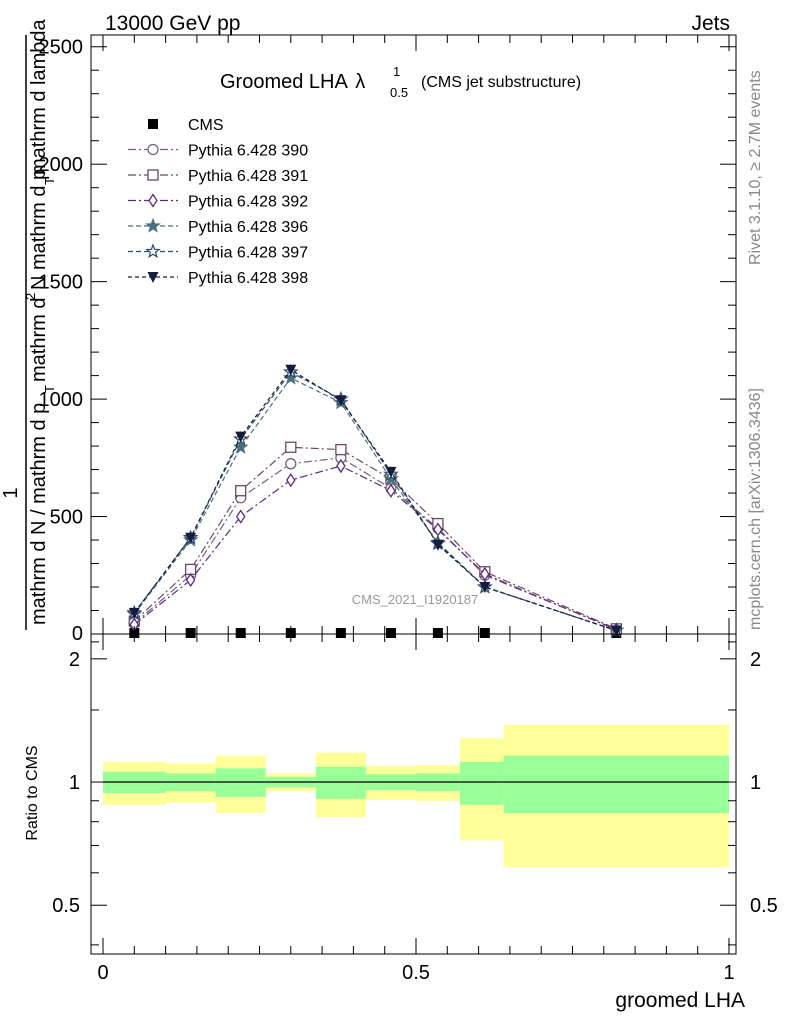 Image resolution: width=786 pixels, height=1024 pixels. What do you see at coordinates (396, 71) in the screenshot?
I see `chart-title-sup: 1` at bounding box center [396, 71].